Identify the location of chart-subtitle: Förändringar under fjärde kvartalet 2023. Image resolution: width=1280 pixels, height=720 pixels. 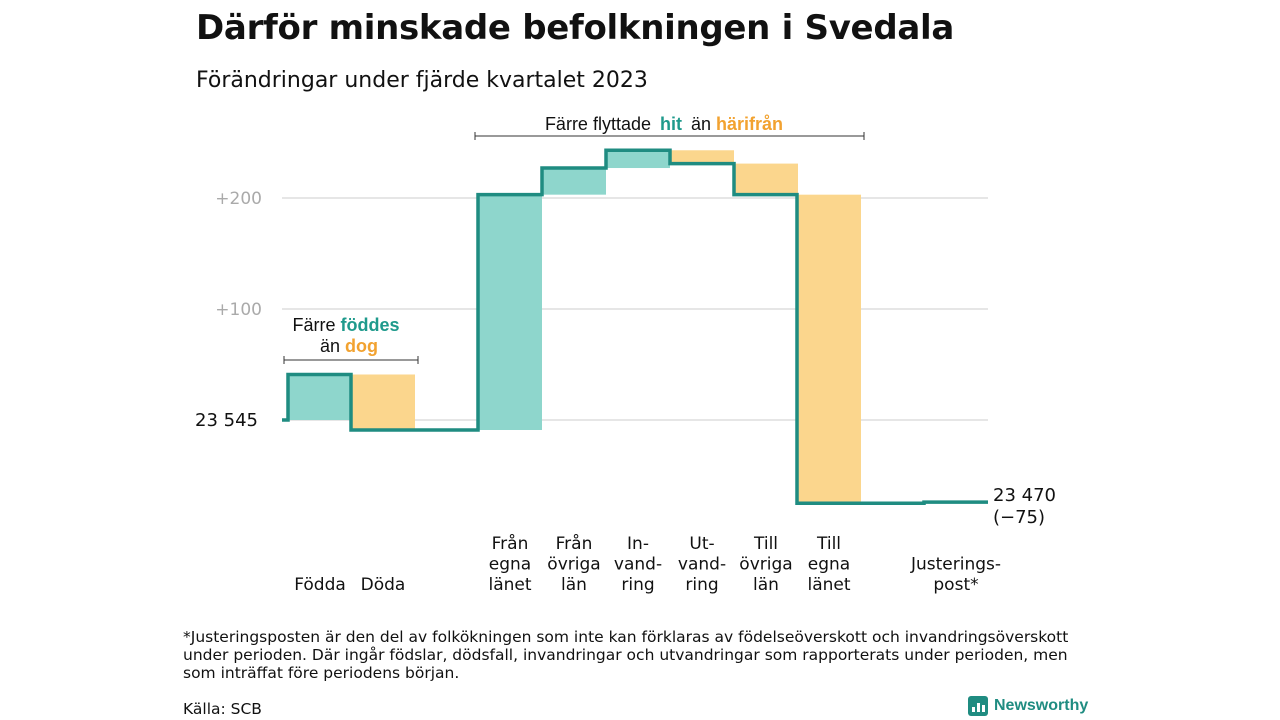
(422, 80).